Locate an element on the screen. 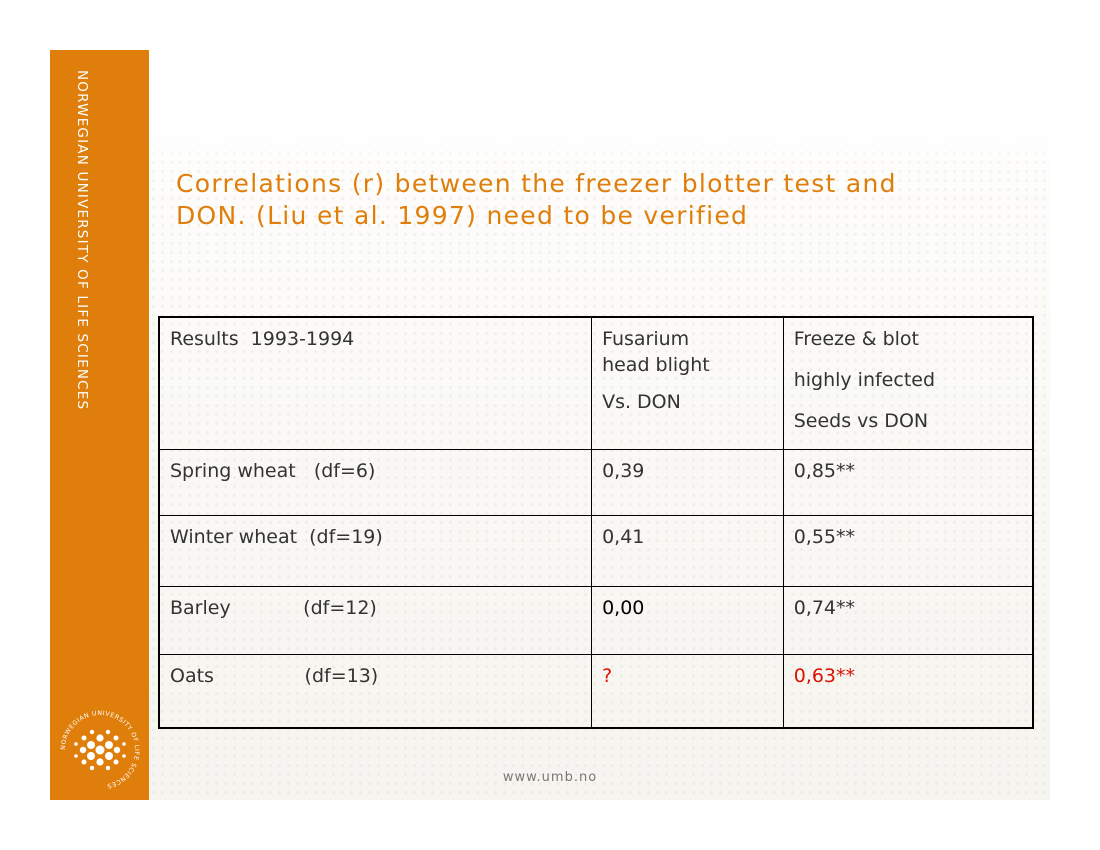  header-results-label: Results 1993-1994 is located at coordinates (262, 339).